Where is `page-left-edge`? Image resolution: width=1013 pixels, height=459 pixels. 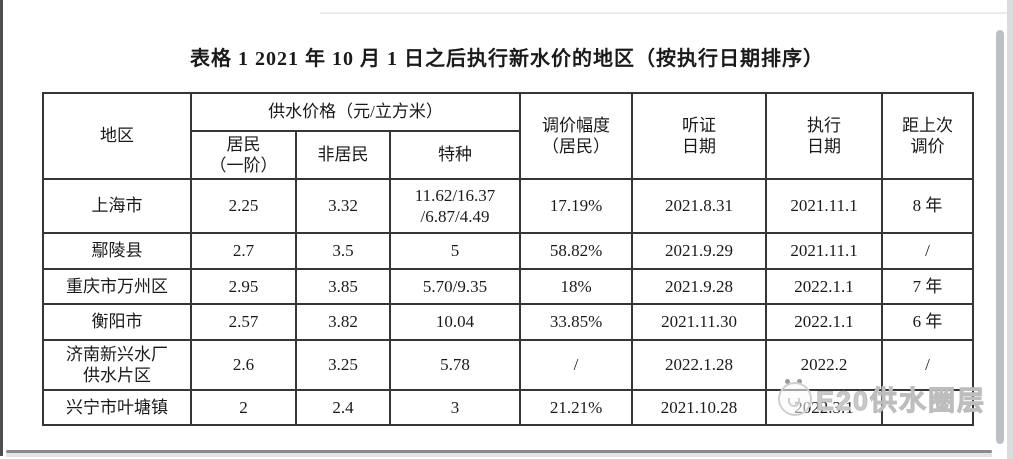 page-left-edge is located at coordinates (1, 228).